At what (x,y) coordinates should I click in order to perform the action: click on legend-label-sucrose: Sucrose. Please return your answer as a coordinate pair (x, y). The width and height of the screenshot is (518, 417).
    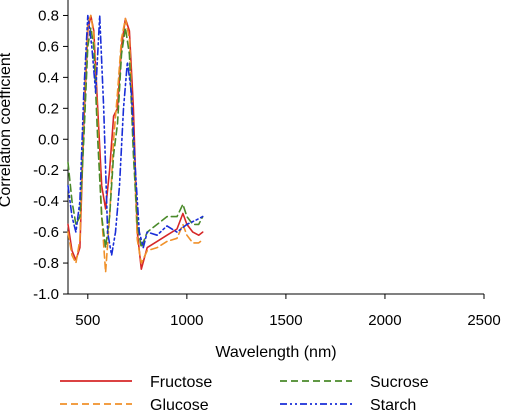
    Looking at the image, I should click on (399, 382).